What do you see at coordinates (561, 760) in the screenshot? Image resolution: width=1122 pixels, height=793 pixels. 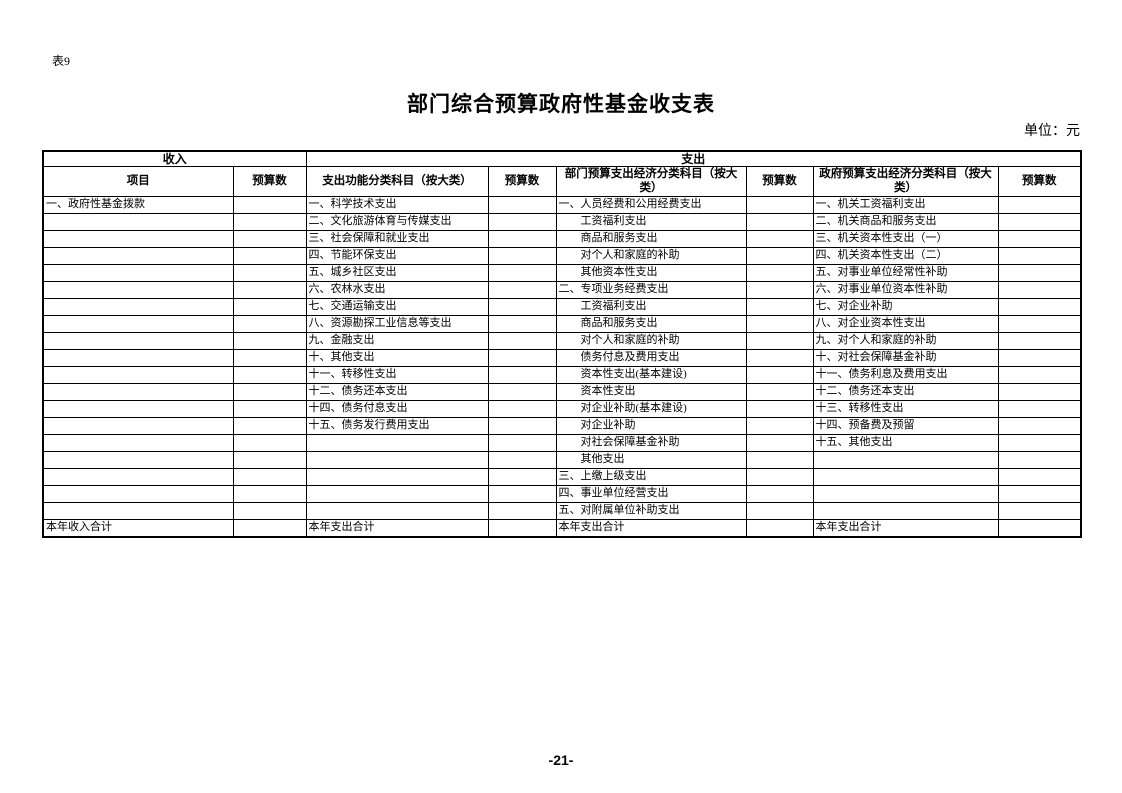 I see `page-number: -21-` at bounding box center [561, 760].